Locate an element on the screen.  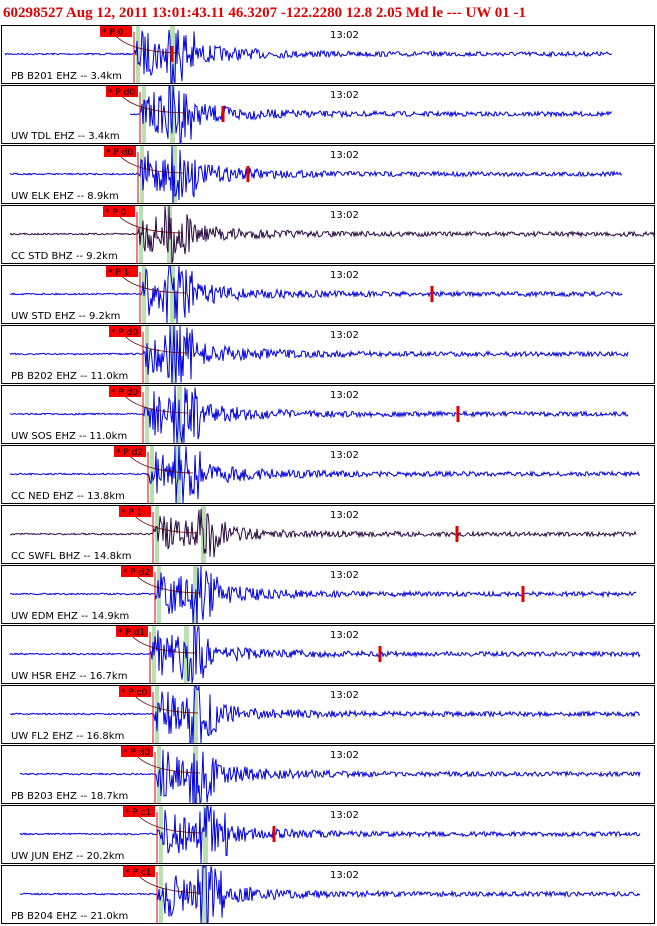
trace-panel: 13:02 * P d0 PB B203 EHZ -- 18.7km is located at coordinates (328, 775).